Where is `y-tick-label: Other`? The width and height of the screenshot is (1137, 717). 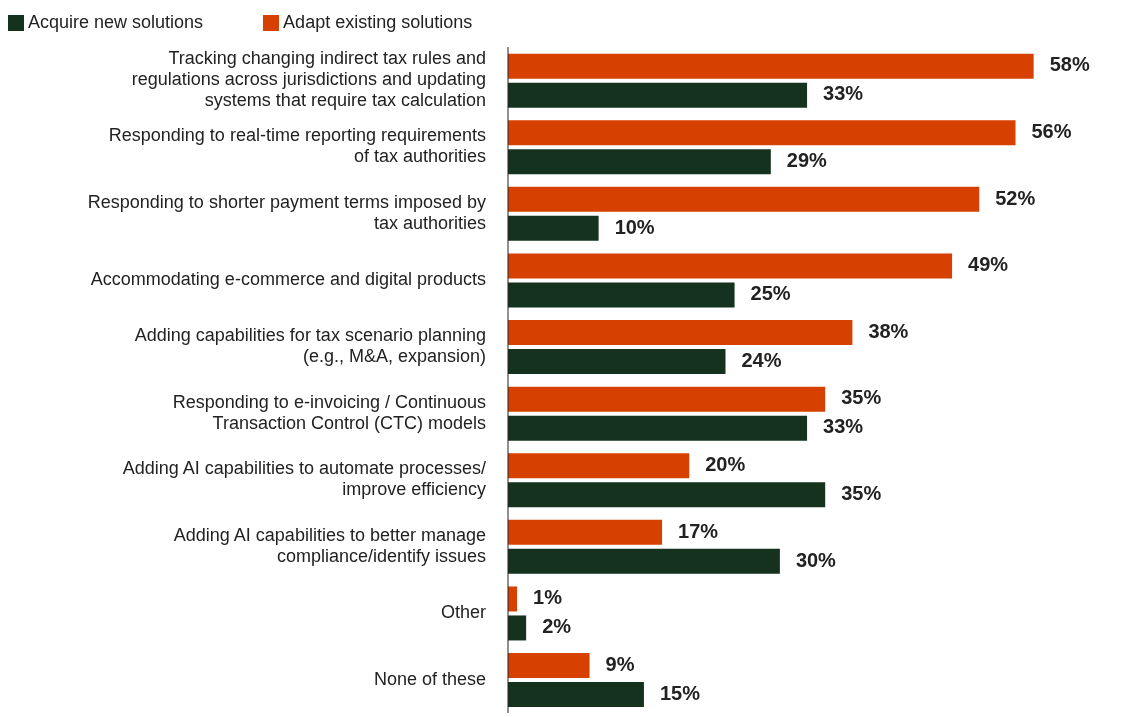
y-tick-label: Other is located at coordinates (463, 611).